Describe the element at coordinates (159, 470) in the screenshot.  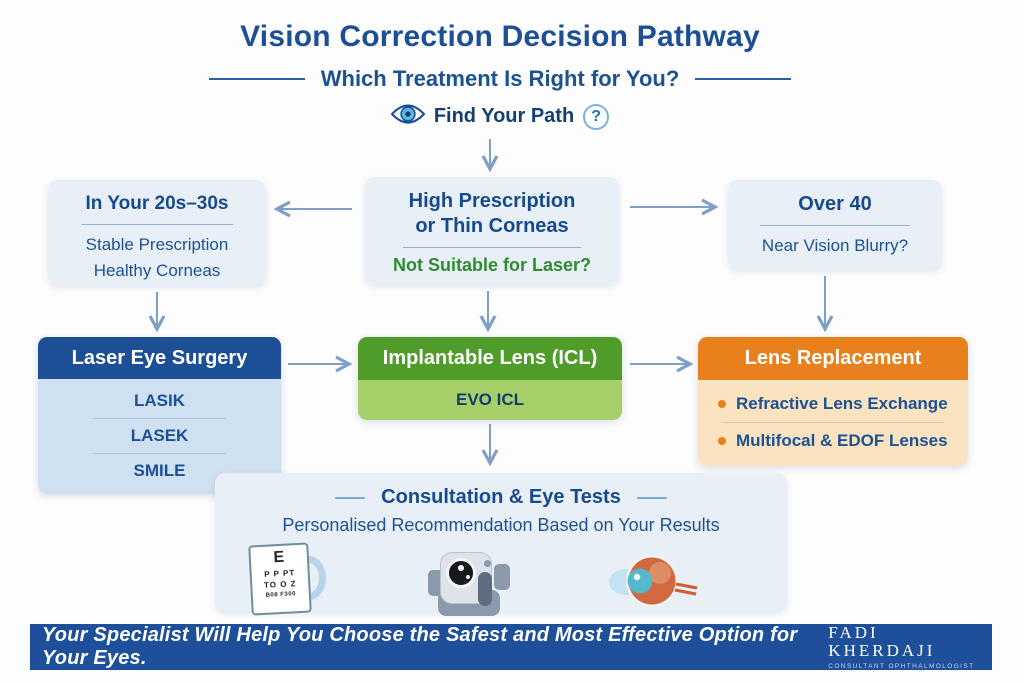
I see `laser-option: SMILE` at that location.